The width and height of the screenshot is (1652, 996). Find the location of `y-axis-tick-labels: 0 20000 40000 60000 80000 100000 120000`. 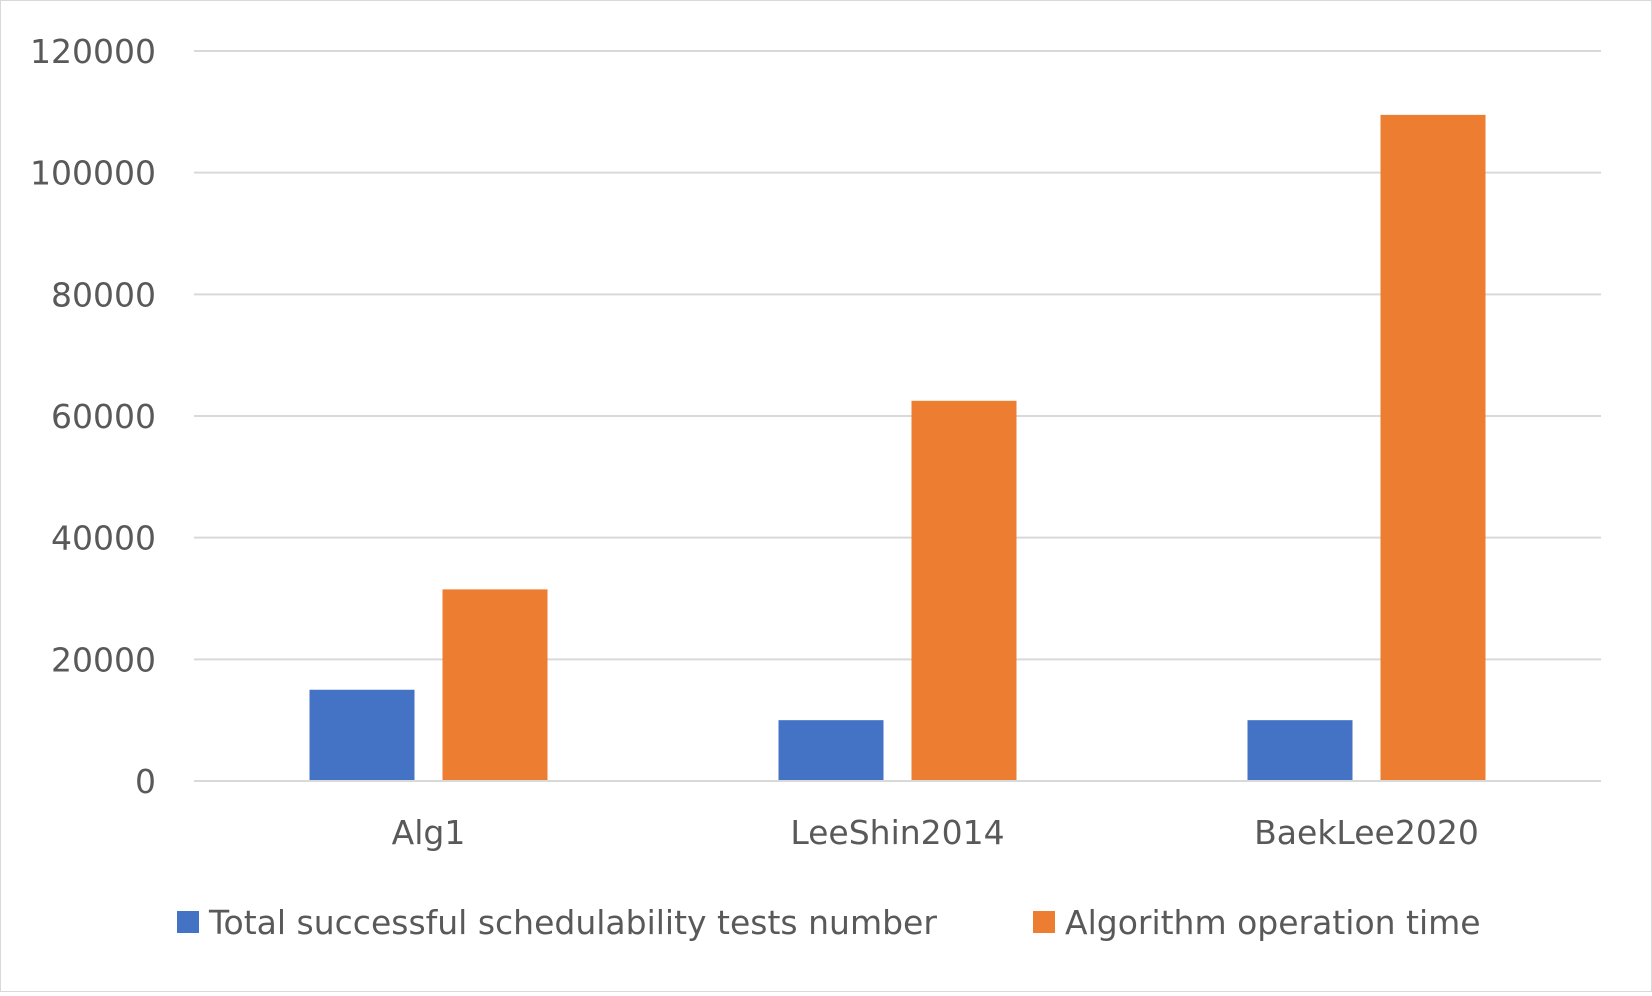

y-axis-tick-labels: 0 20000 40000 60000 80000 100000 120000 is located at coordinates (93, 416).